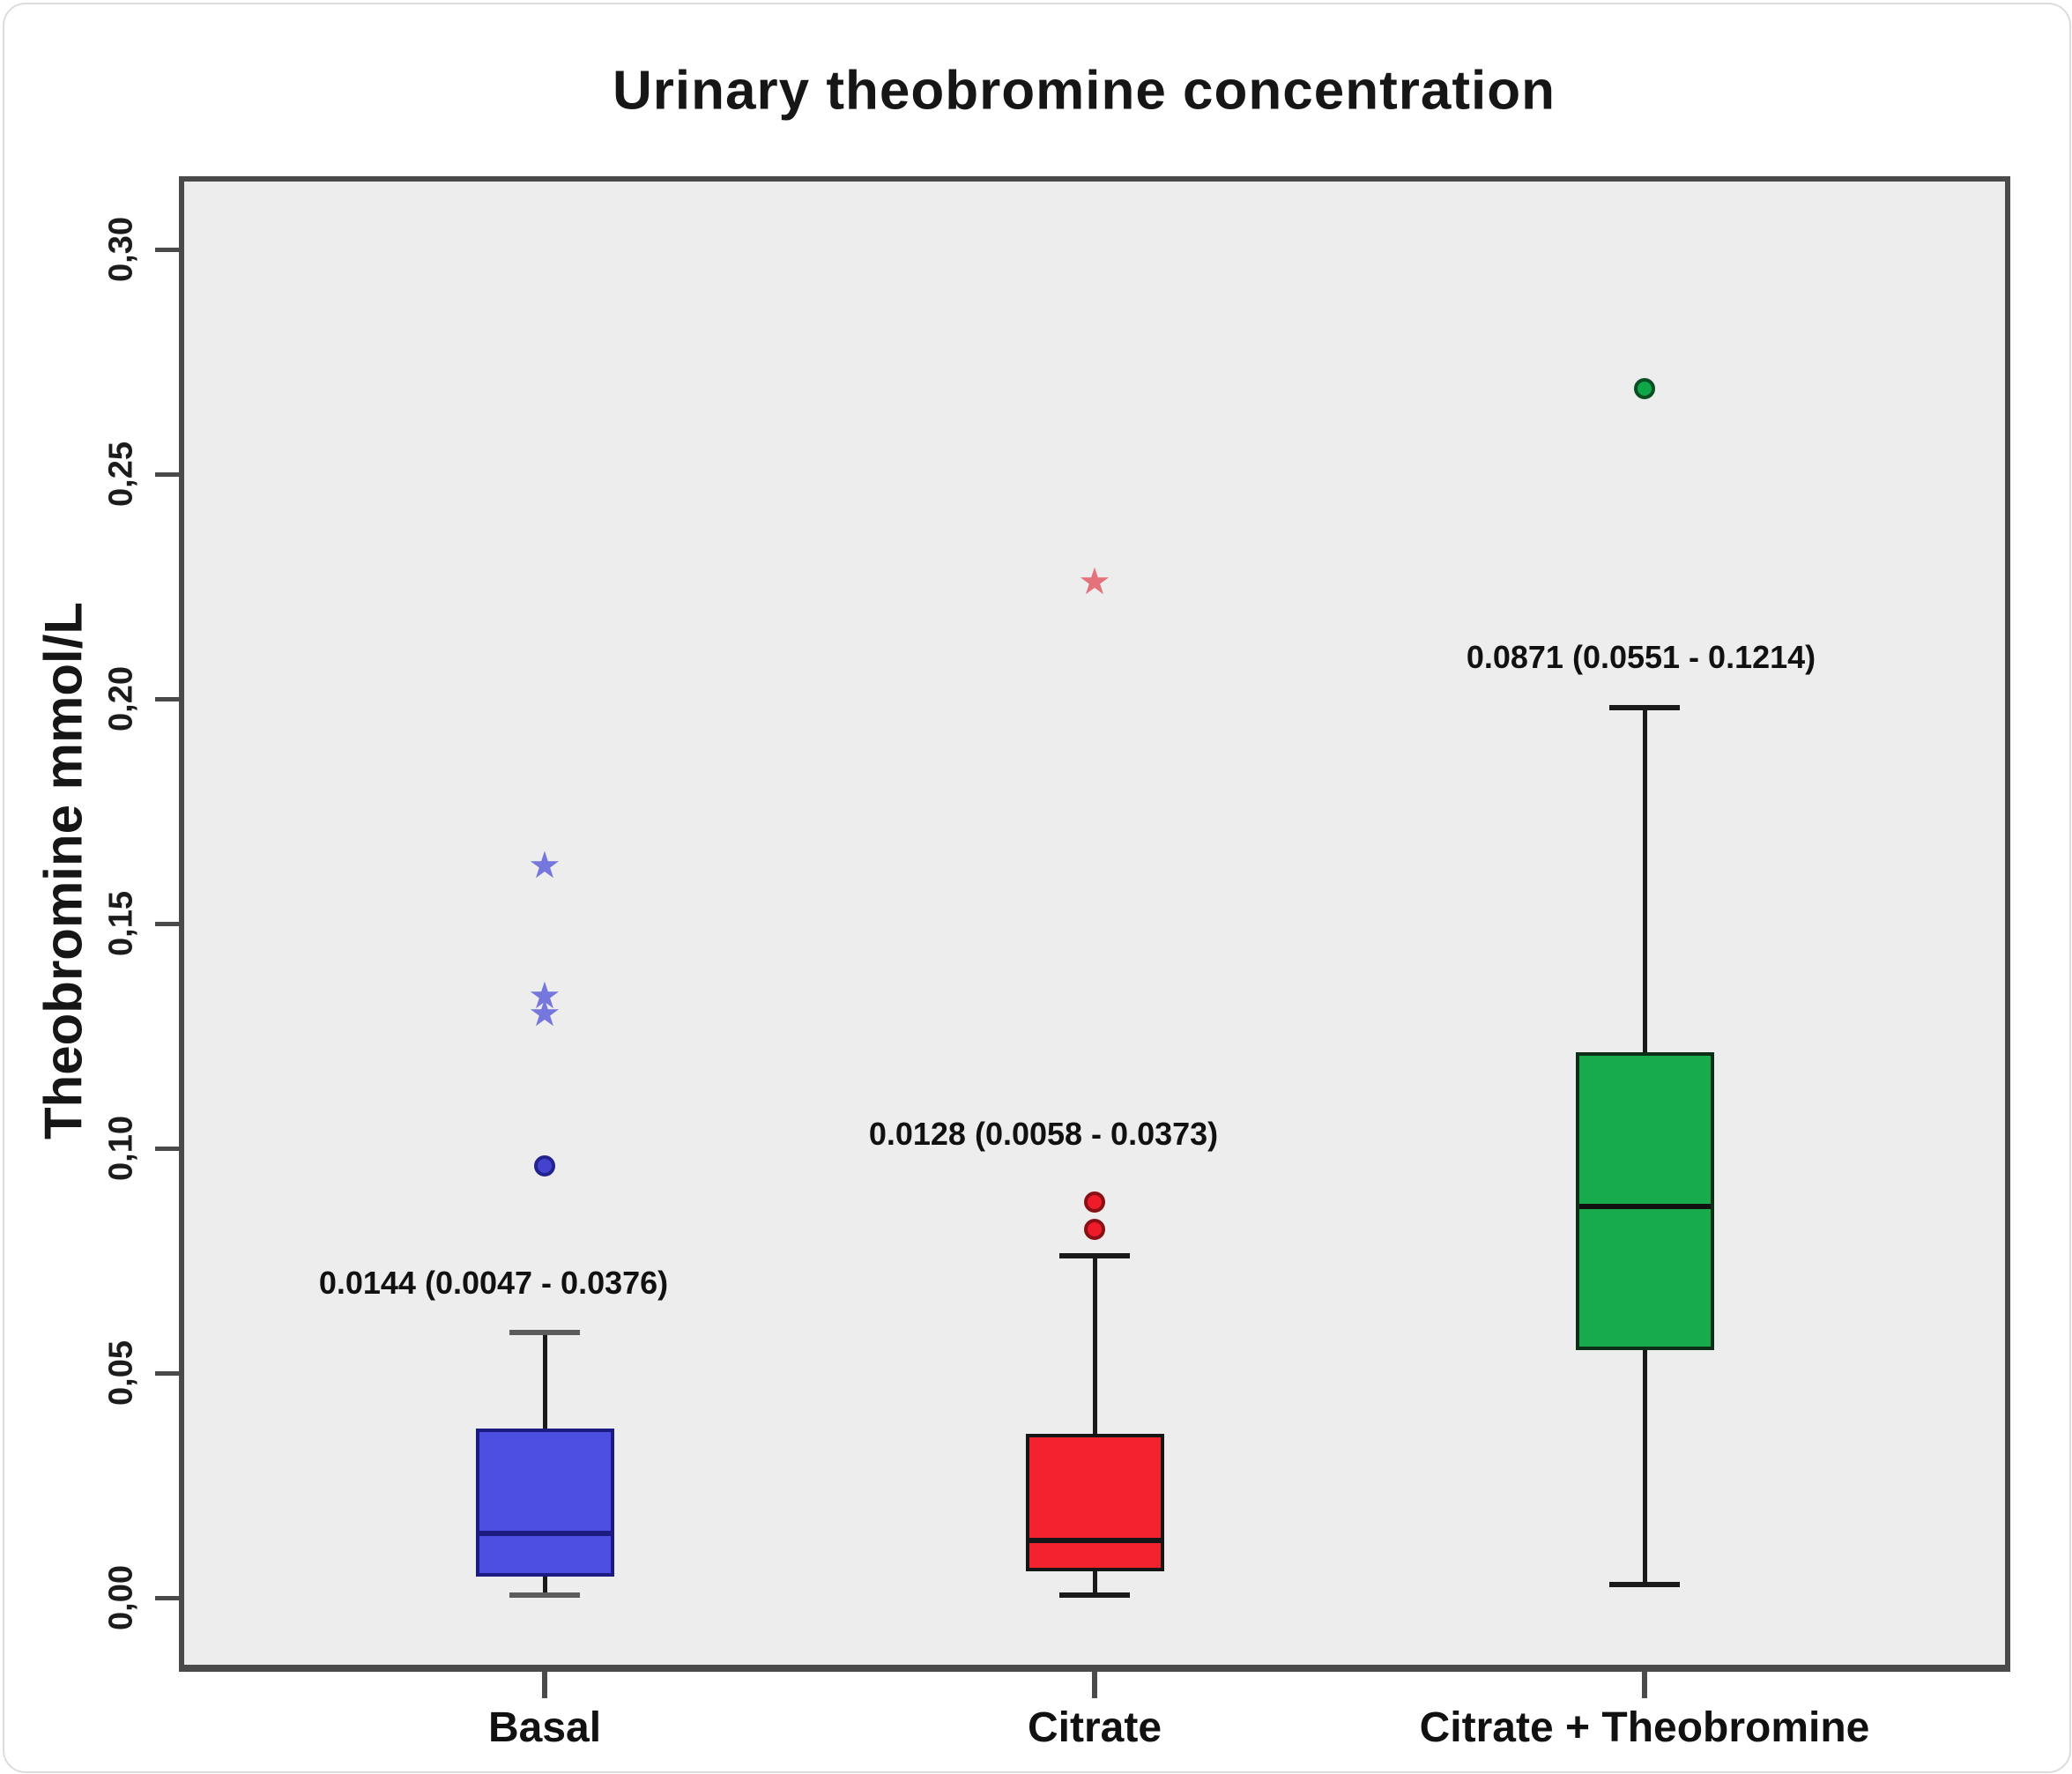  Describe the element at coordinates (121, 1148) in the screenshot. I see `y-tick-label: 0,10` at that location.